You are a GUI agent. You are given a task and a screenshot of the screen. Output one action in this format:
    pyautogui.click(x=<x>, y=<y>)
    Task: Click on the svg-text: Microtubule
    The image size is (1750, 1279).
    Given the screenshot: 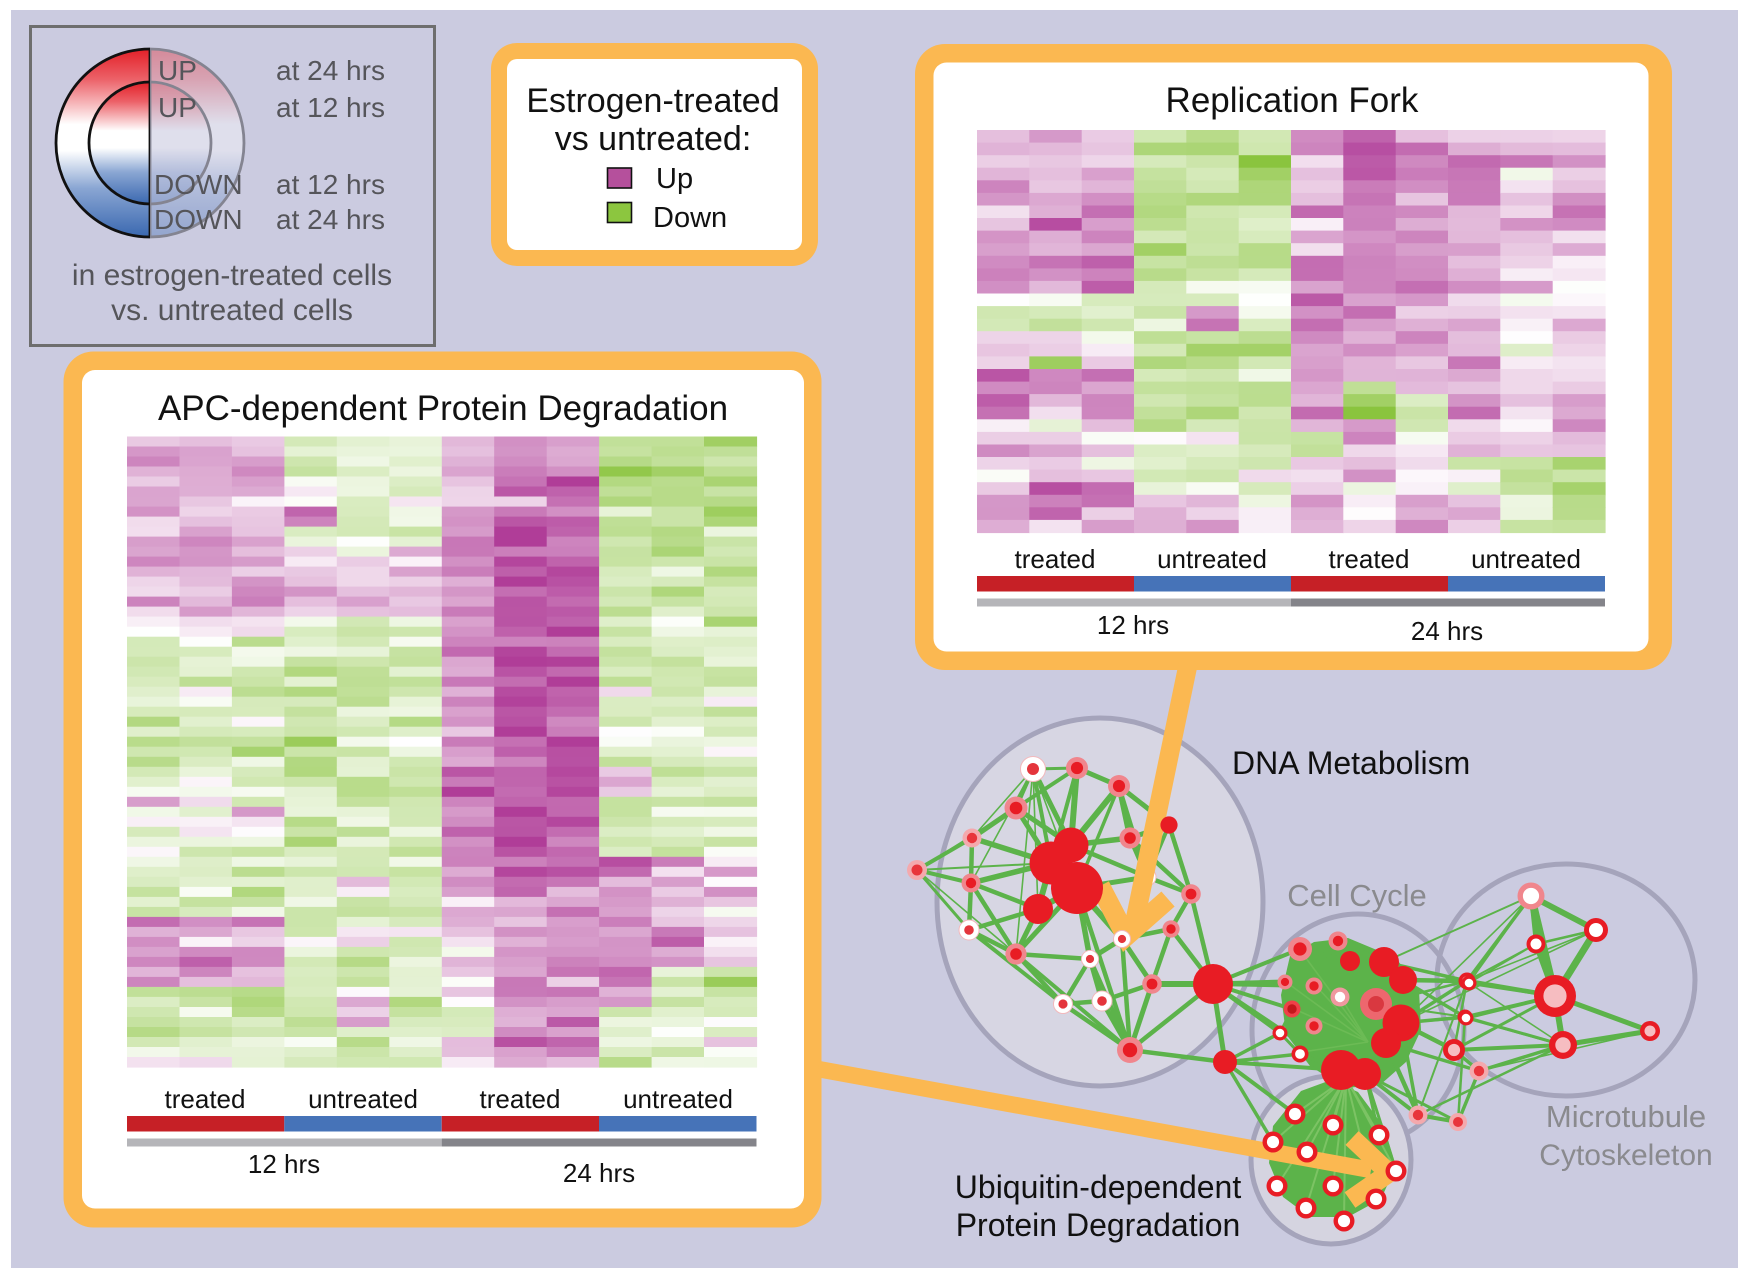 What is the action you would take?
    pyautogui.click(x=1626, y=1116)
    